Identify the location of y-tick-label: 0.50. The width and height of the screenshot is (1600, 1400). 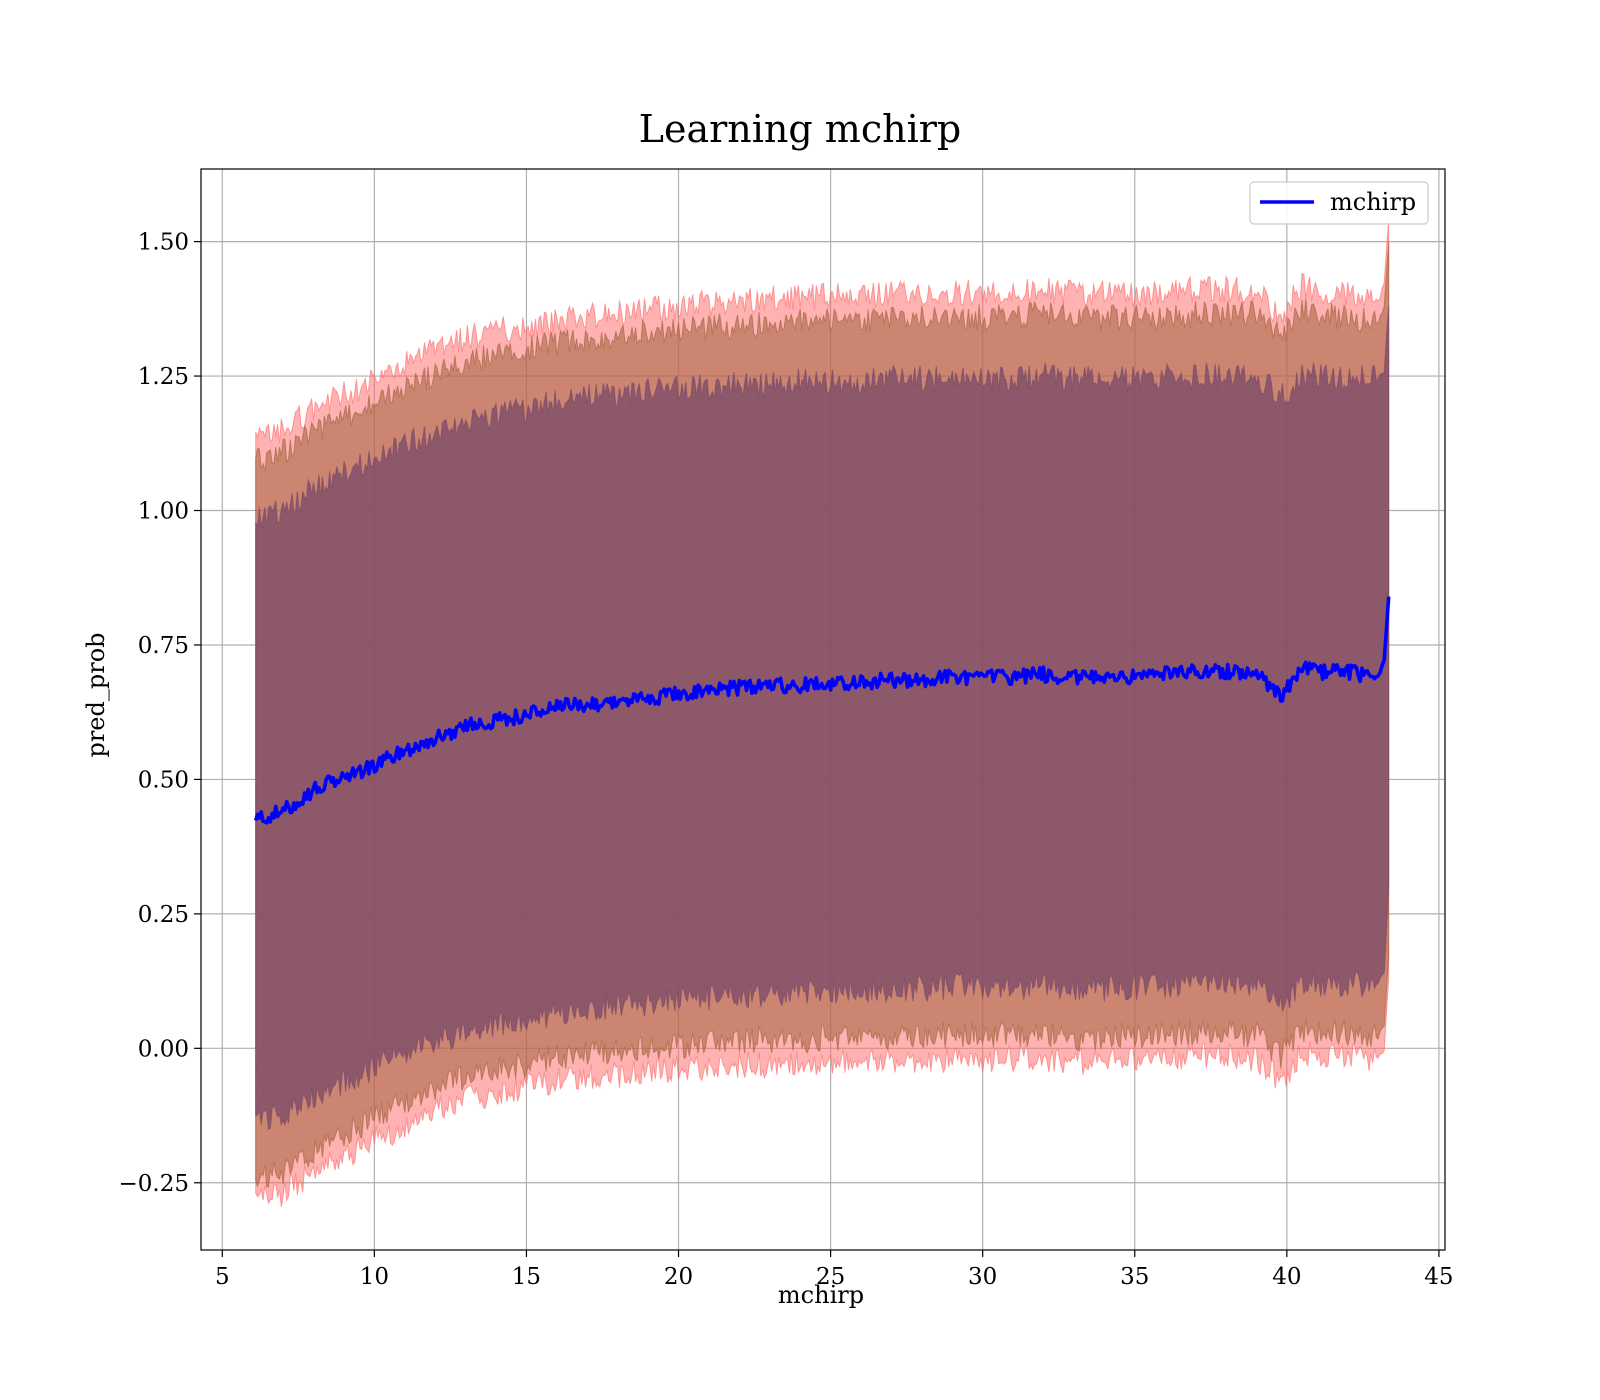
(163, 780).